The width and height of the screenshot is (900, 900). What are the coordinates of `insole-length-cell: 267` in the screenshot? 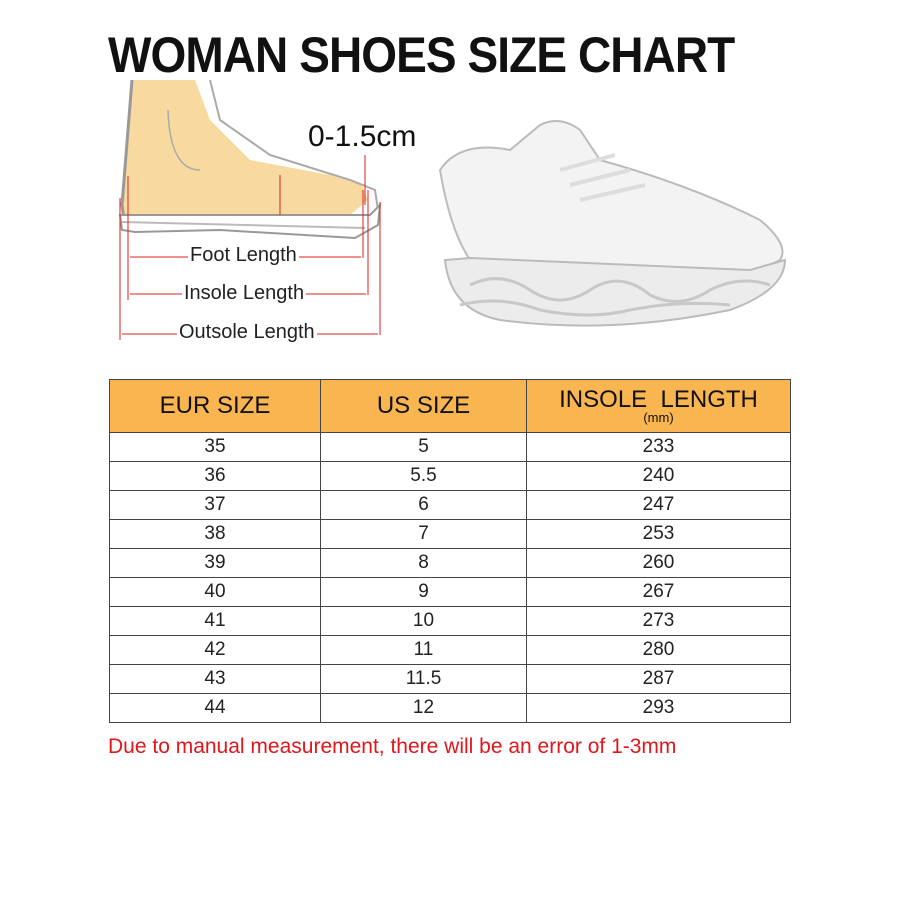 It's located at (658, 592).